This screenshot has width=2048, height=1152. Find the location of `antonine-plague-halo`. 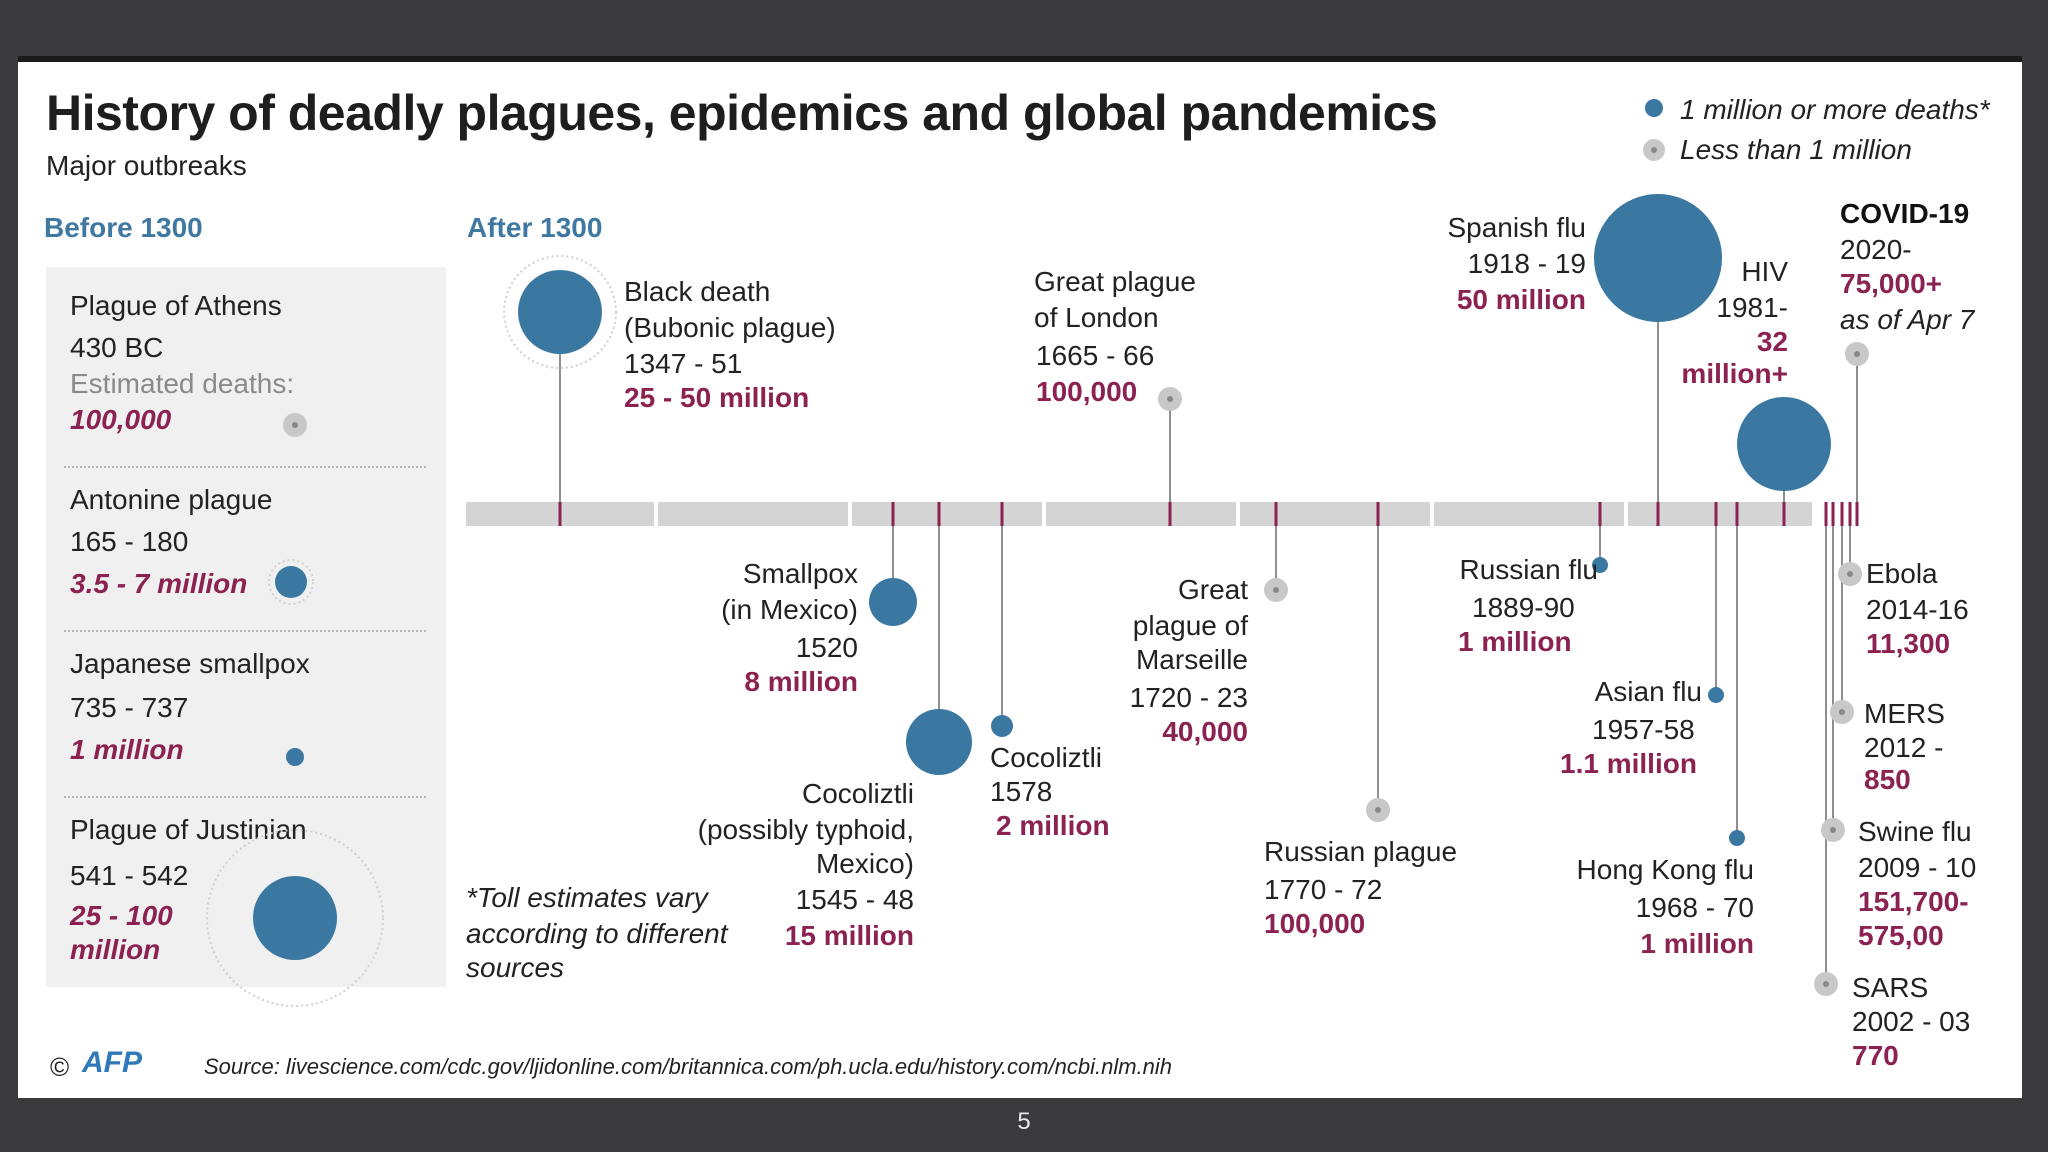

antonine-plague-halo is located at coordinates (291, 582).